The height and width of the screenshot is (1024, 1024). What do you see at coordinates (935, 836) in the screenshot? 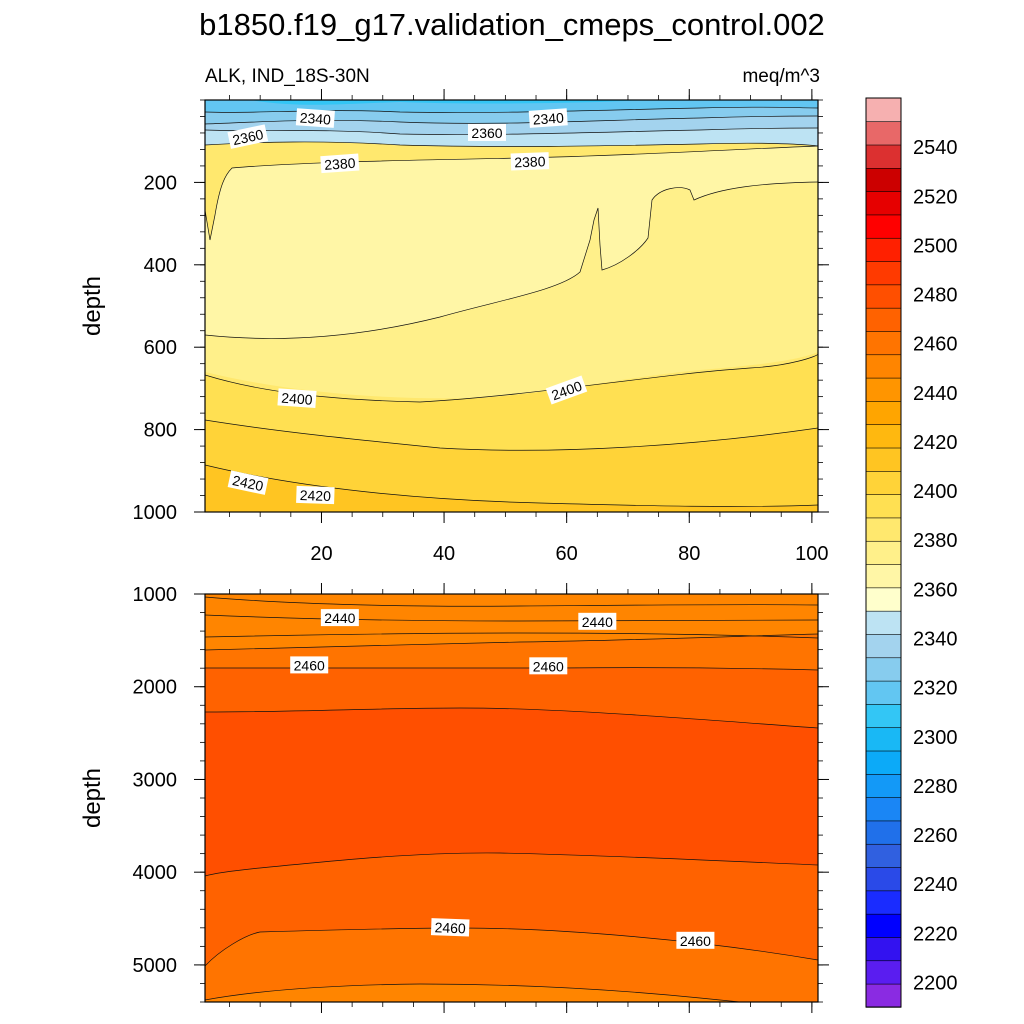
I see `colorbar-label: 2260` at bounding box center [935, 836].